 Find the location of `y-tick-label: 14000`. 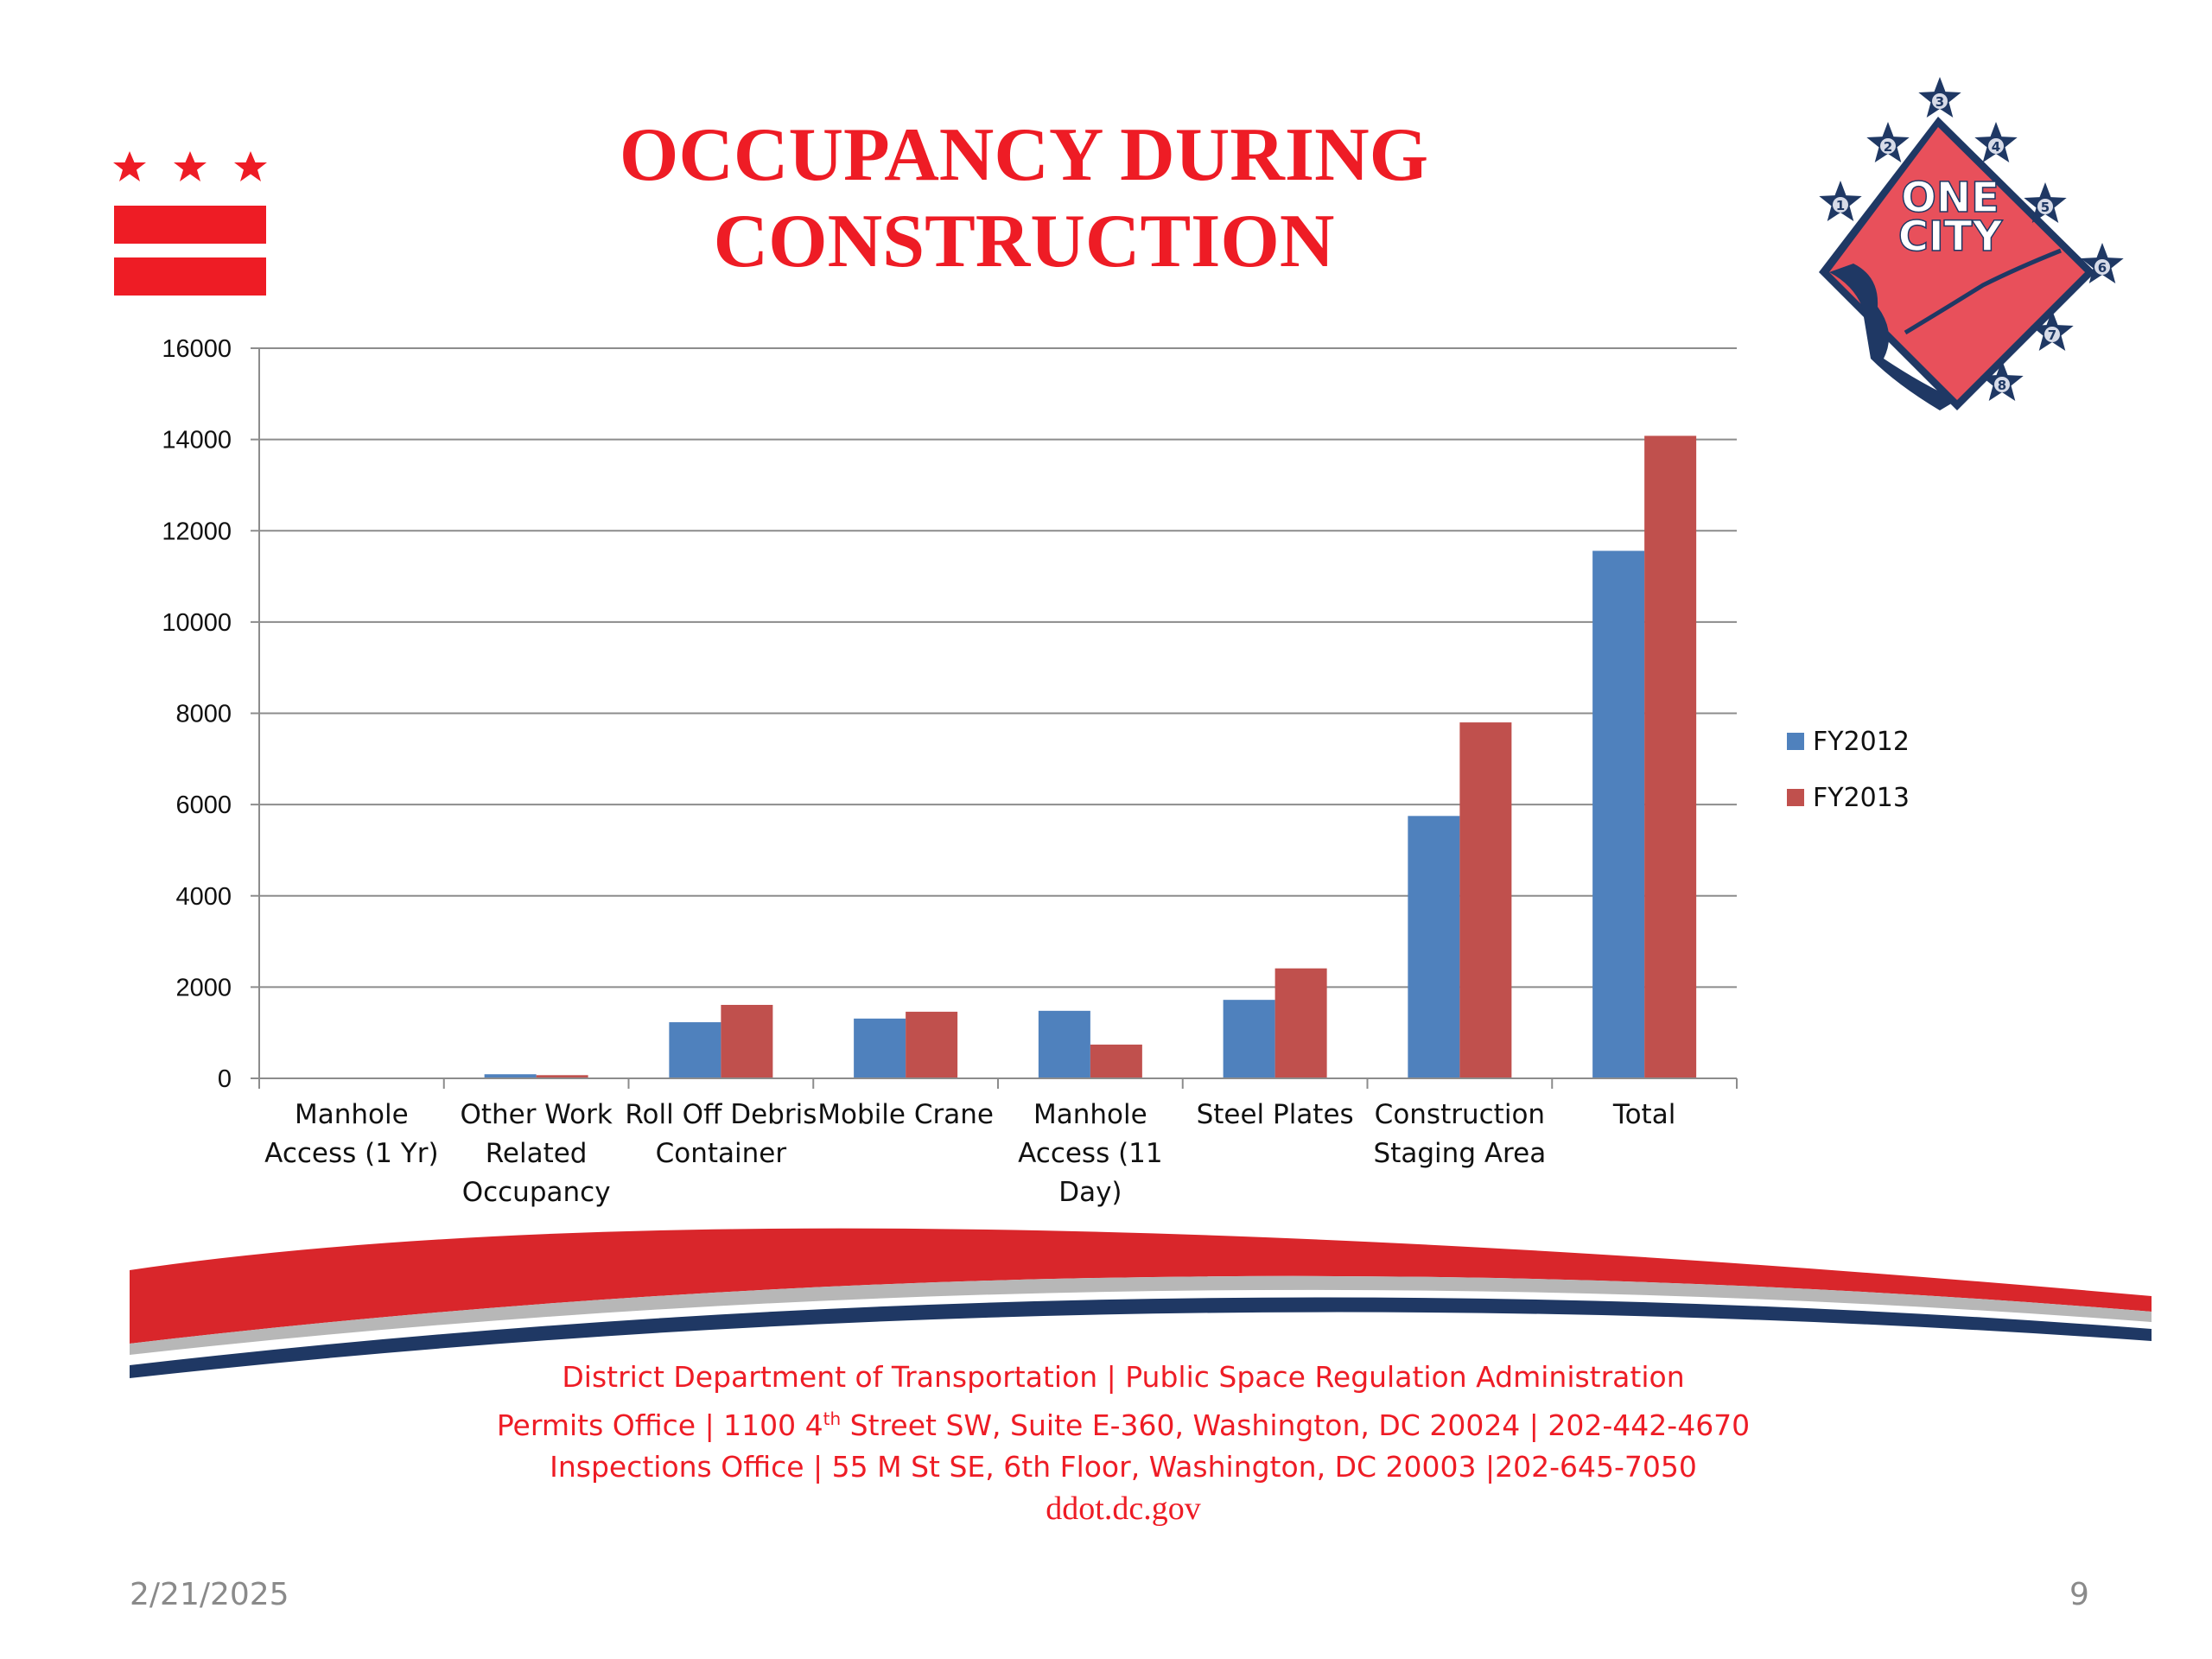

y-tick-label: 14000 is located at coordinates (197, 440).